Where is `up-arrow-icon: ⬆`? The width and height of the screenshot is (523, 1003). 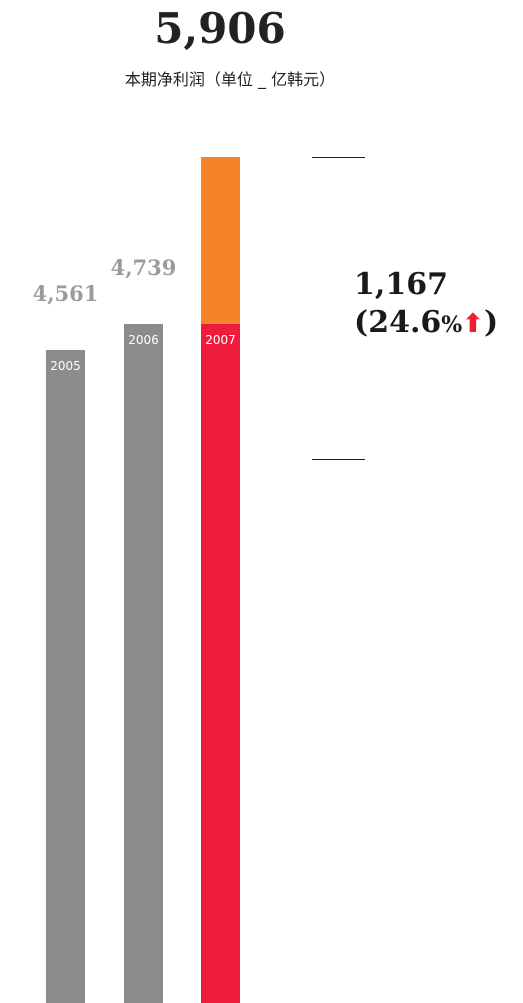 up-arrow-icon: ⬆ is located at coordinates (473, 324).